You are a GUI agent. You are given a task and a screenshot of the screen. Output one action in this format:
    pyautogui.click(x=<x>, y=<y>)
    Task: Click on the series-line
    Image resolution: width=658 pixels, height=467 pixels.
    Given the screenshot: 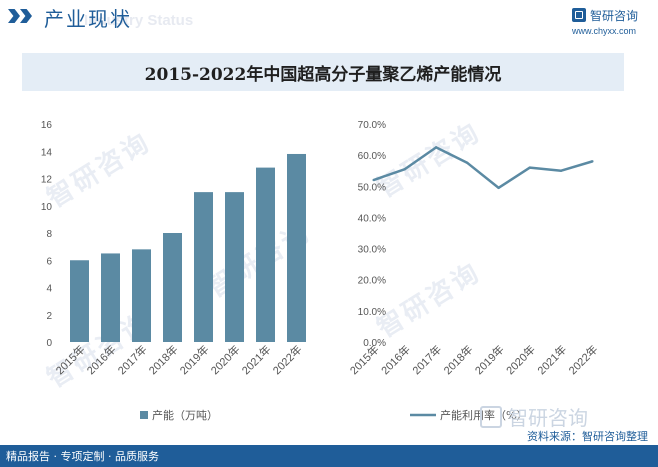 What is the action you would take?
    pyautogui.click(x=483, y=168)
    